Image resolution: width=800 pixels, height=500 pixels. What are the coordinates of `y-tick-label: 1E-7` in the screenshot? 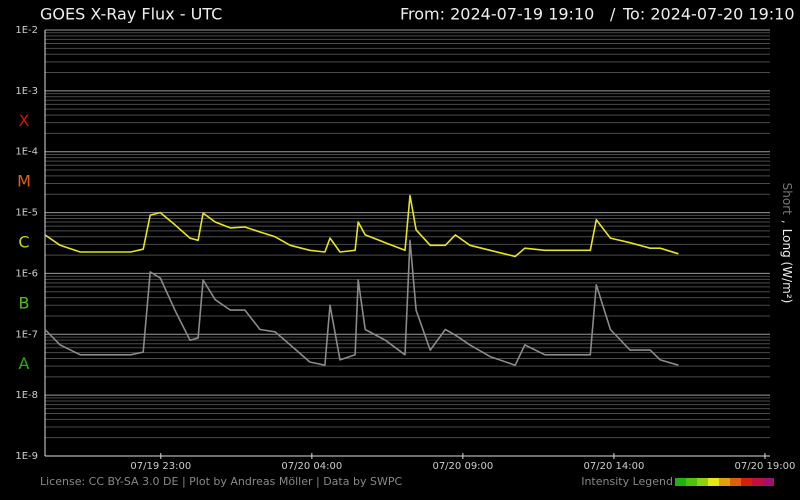 It's located at (26, 334).